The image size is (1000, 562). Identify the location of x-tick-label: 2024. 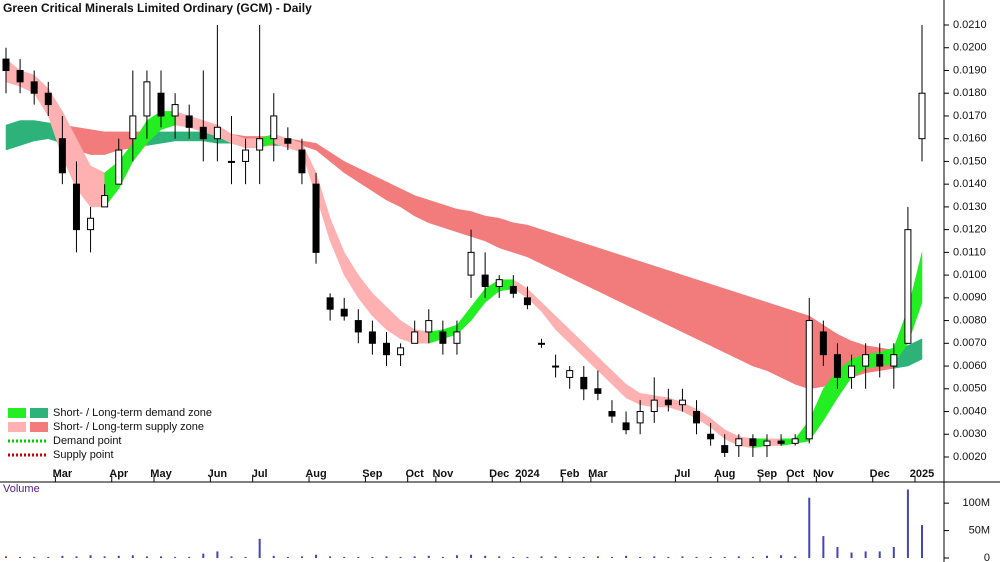
(527, 474).